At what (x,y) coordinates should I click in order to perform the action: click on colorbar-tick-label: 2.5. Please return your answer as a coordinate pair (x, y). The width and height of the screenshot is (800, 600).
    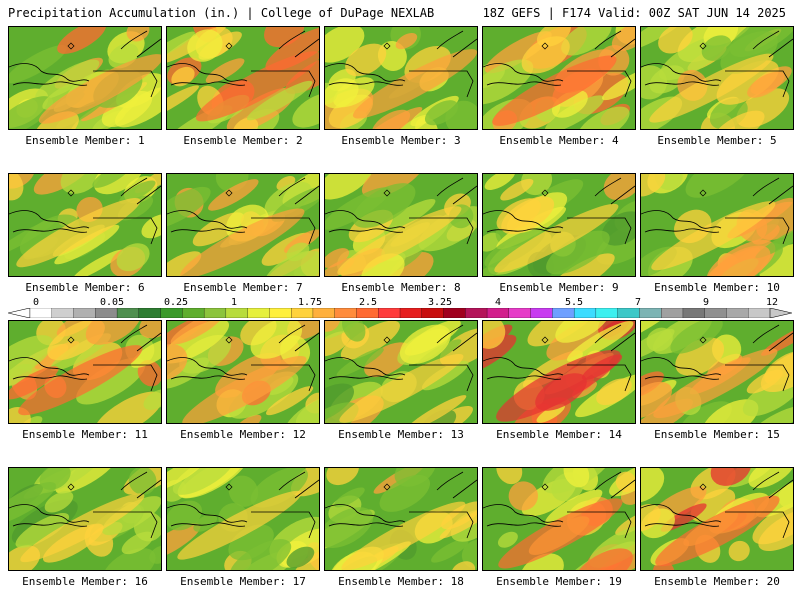
    Looking at the image, I should click on (368, 302).